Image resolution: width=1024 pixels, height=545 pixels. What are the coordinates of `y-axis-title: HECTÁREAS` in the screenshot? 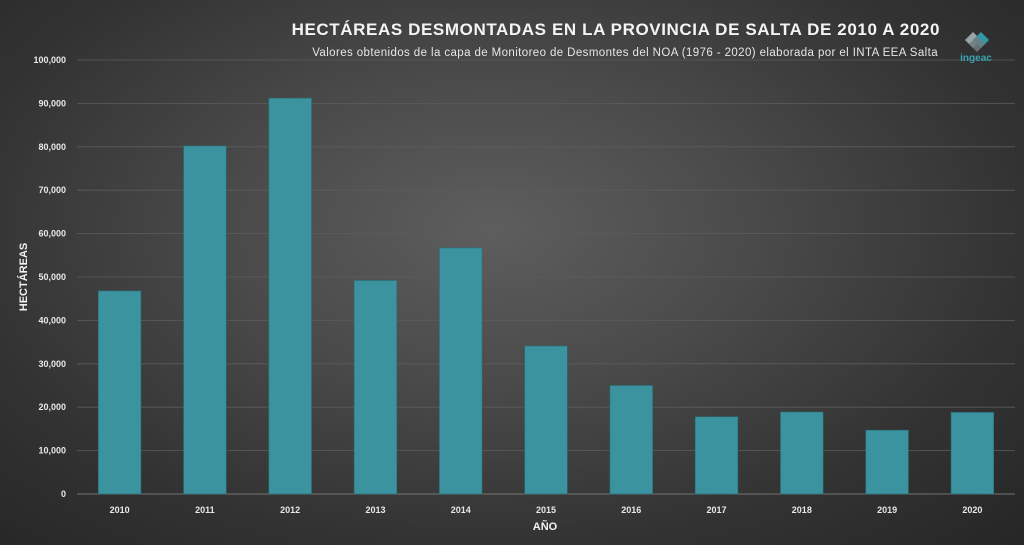 It's located at (23, 277).